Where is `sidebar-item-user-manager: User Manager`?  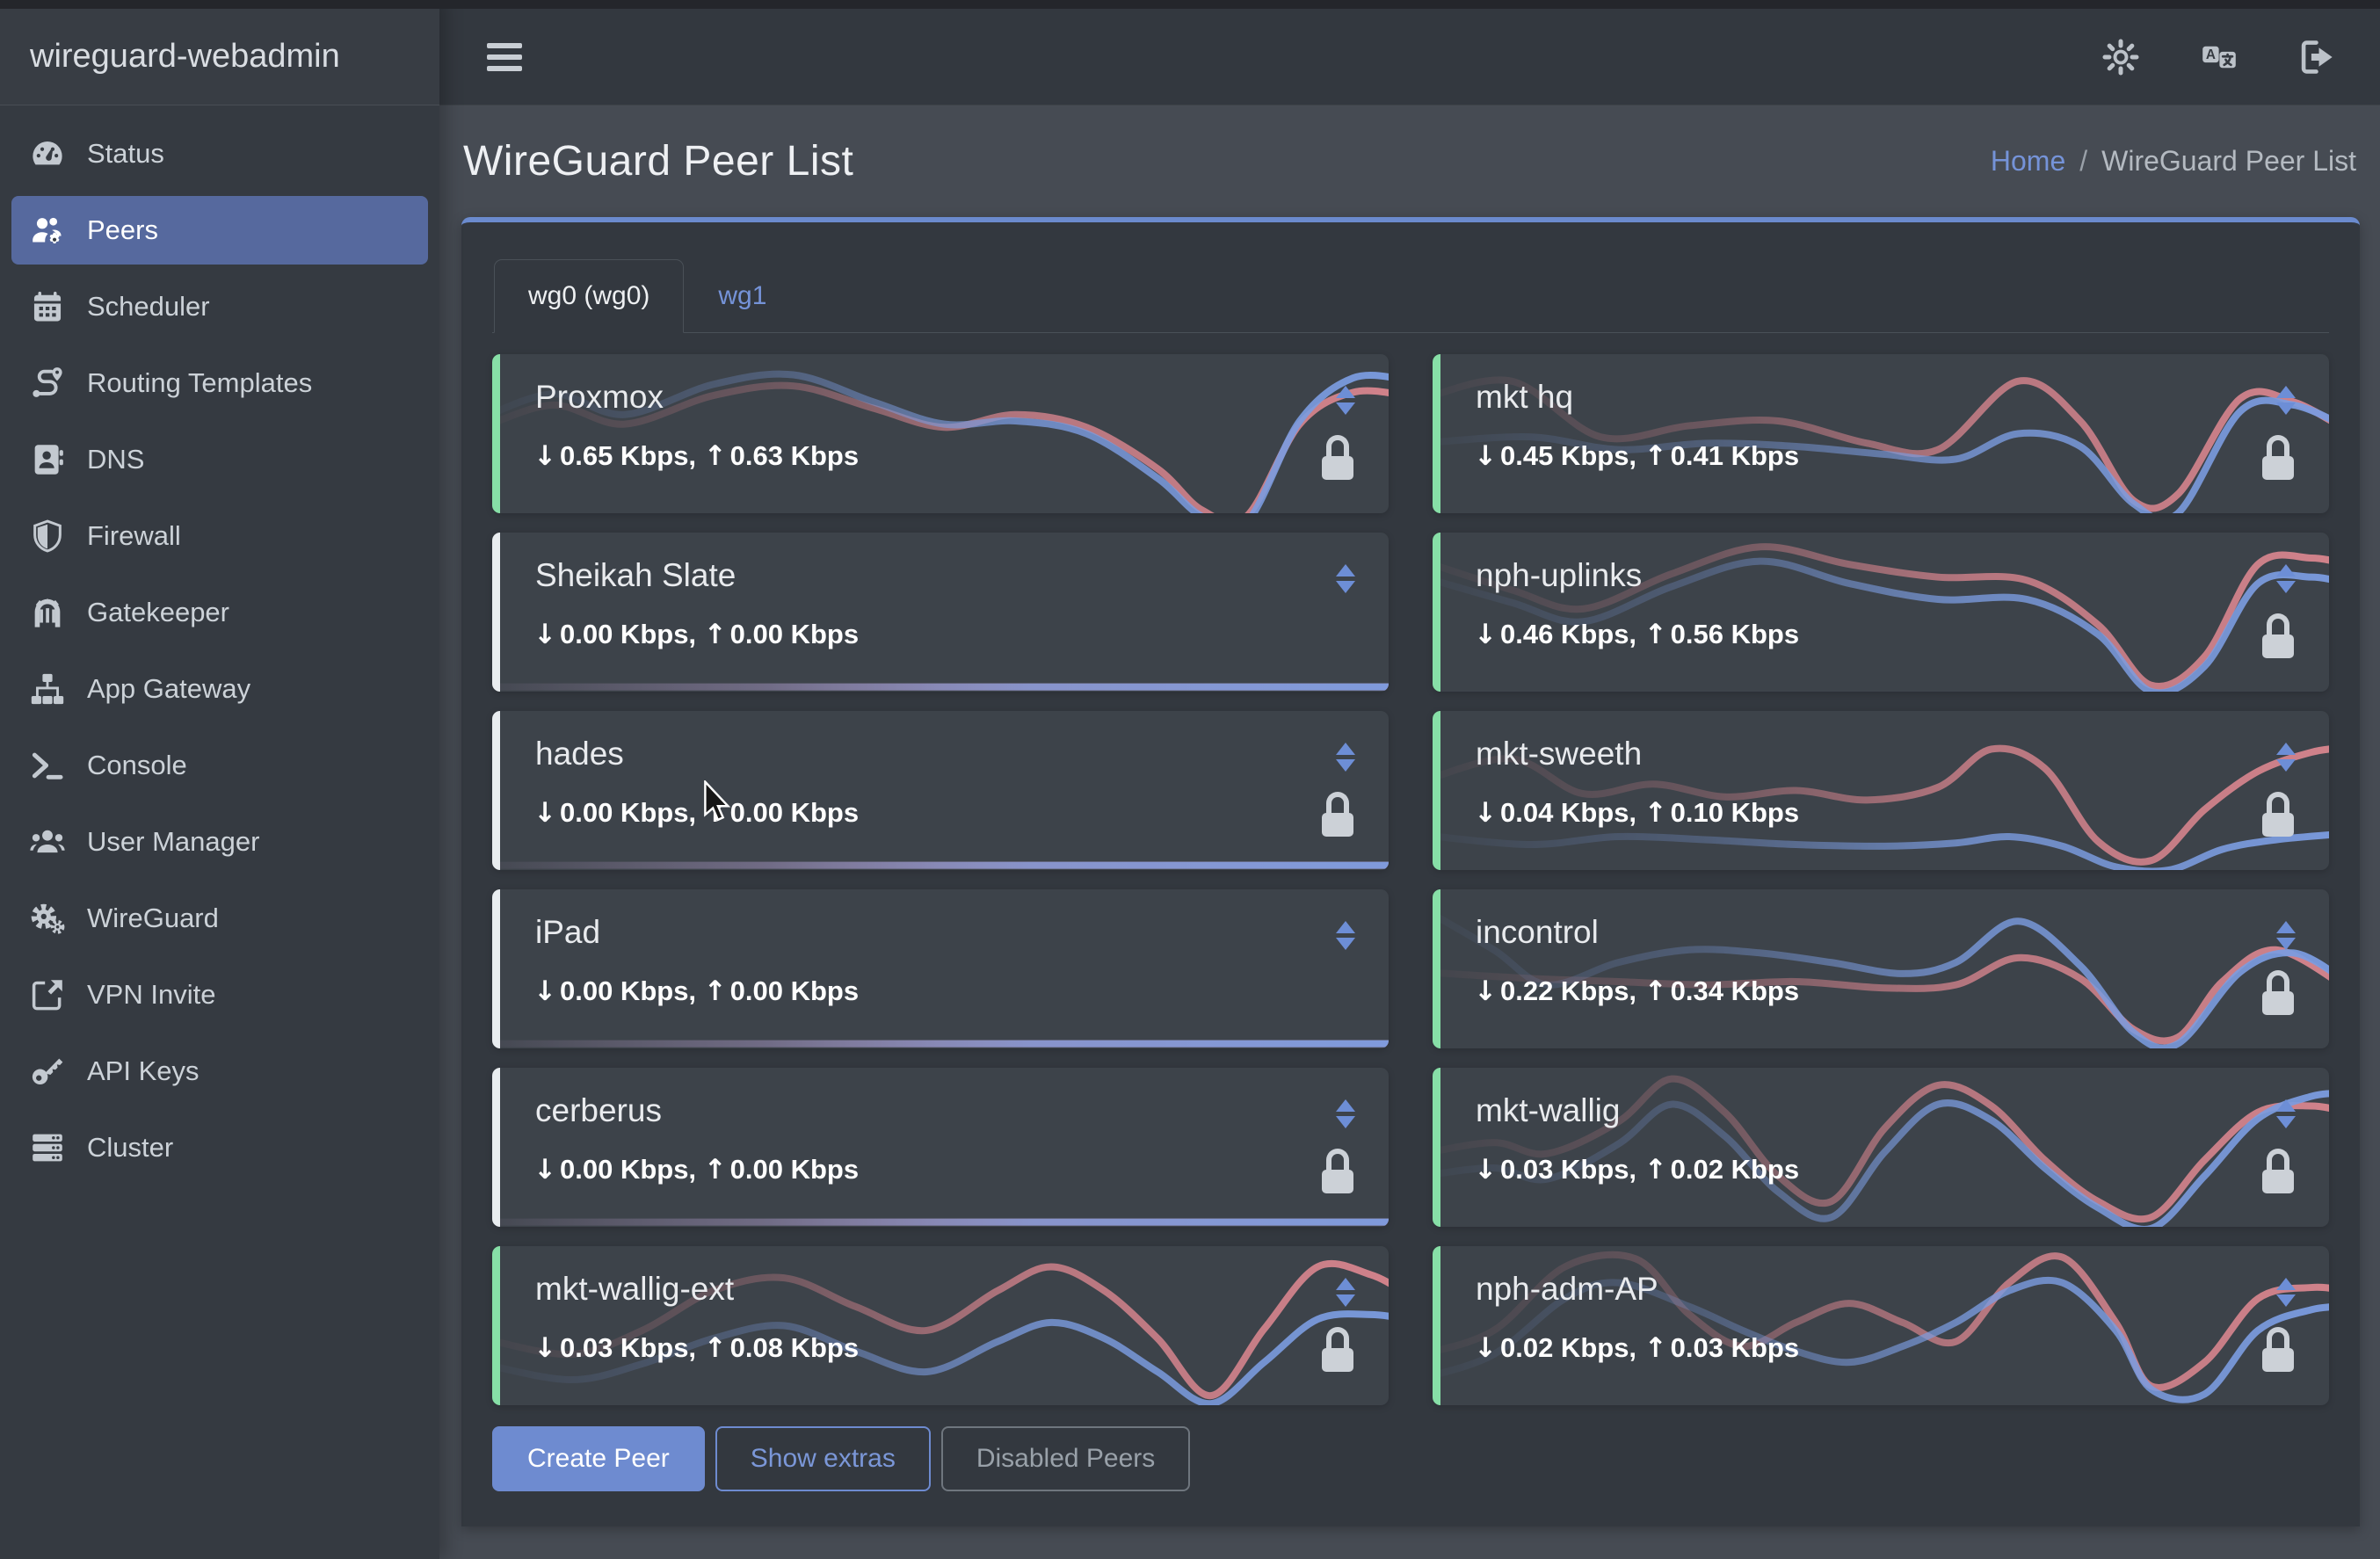 sidebar-item-user-manager: User Manager is located at coordinates (219, 842).